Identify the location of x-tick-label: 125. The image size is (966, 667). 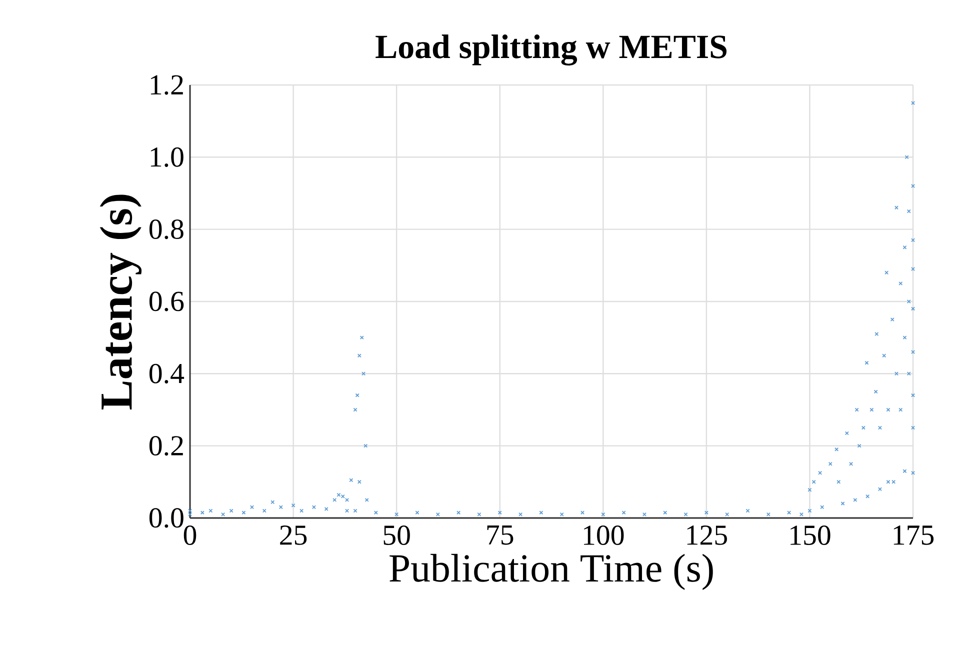
(707, 535).